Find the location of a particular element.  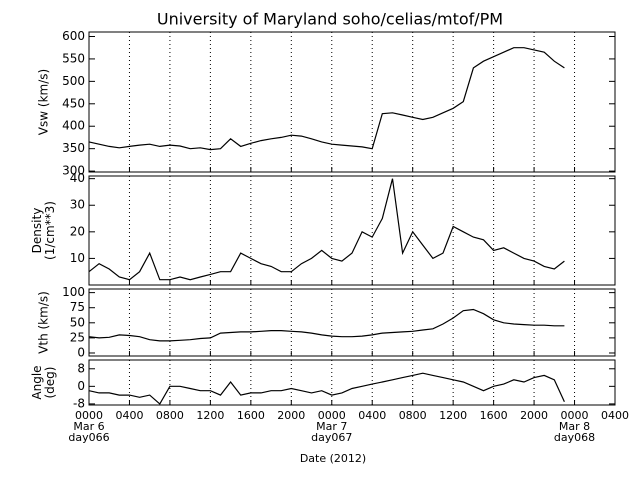

y-tick-label: 10 is located at coordinates (77, 258).